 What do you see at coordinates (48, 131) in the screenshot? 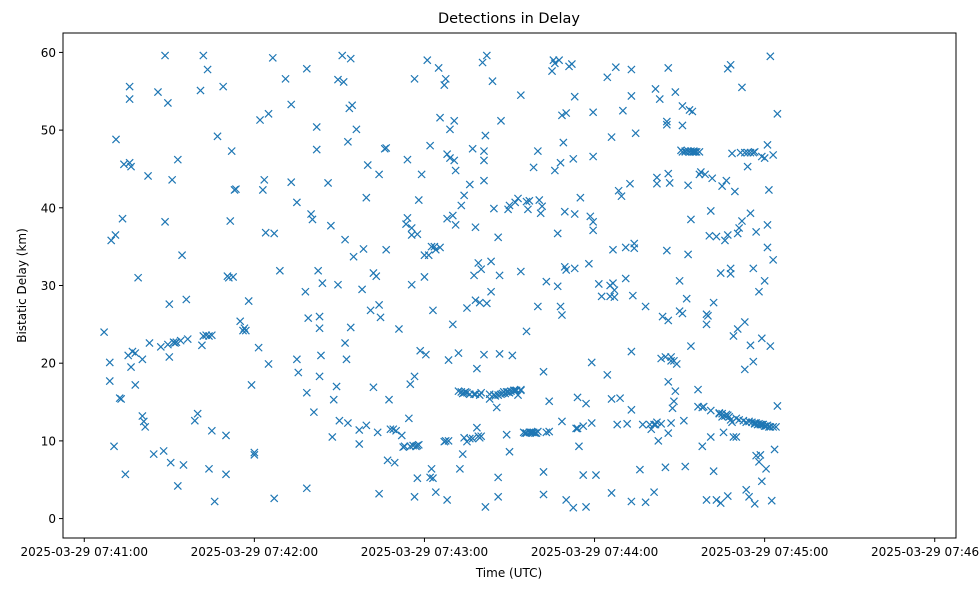
I see `y-tick-label: 50` at bounding box center [48, 131].